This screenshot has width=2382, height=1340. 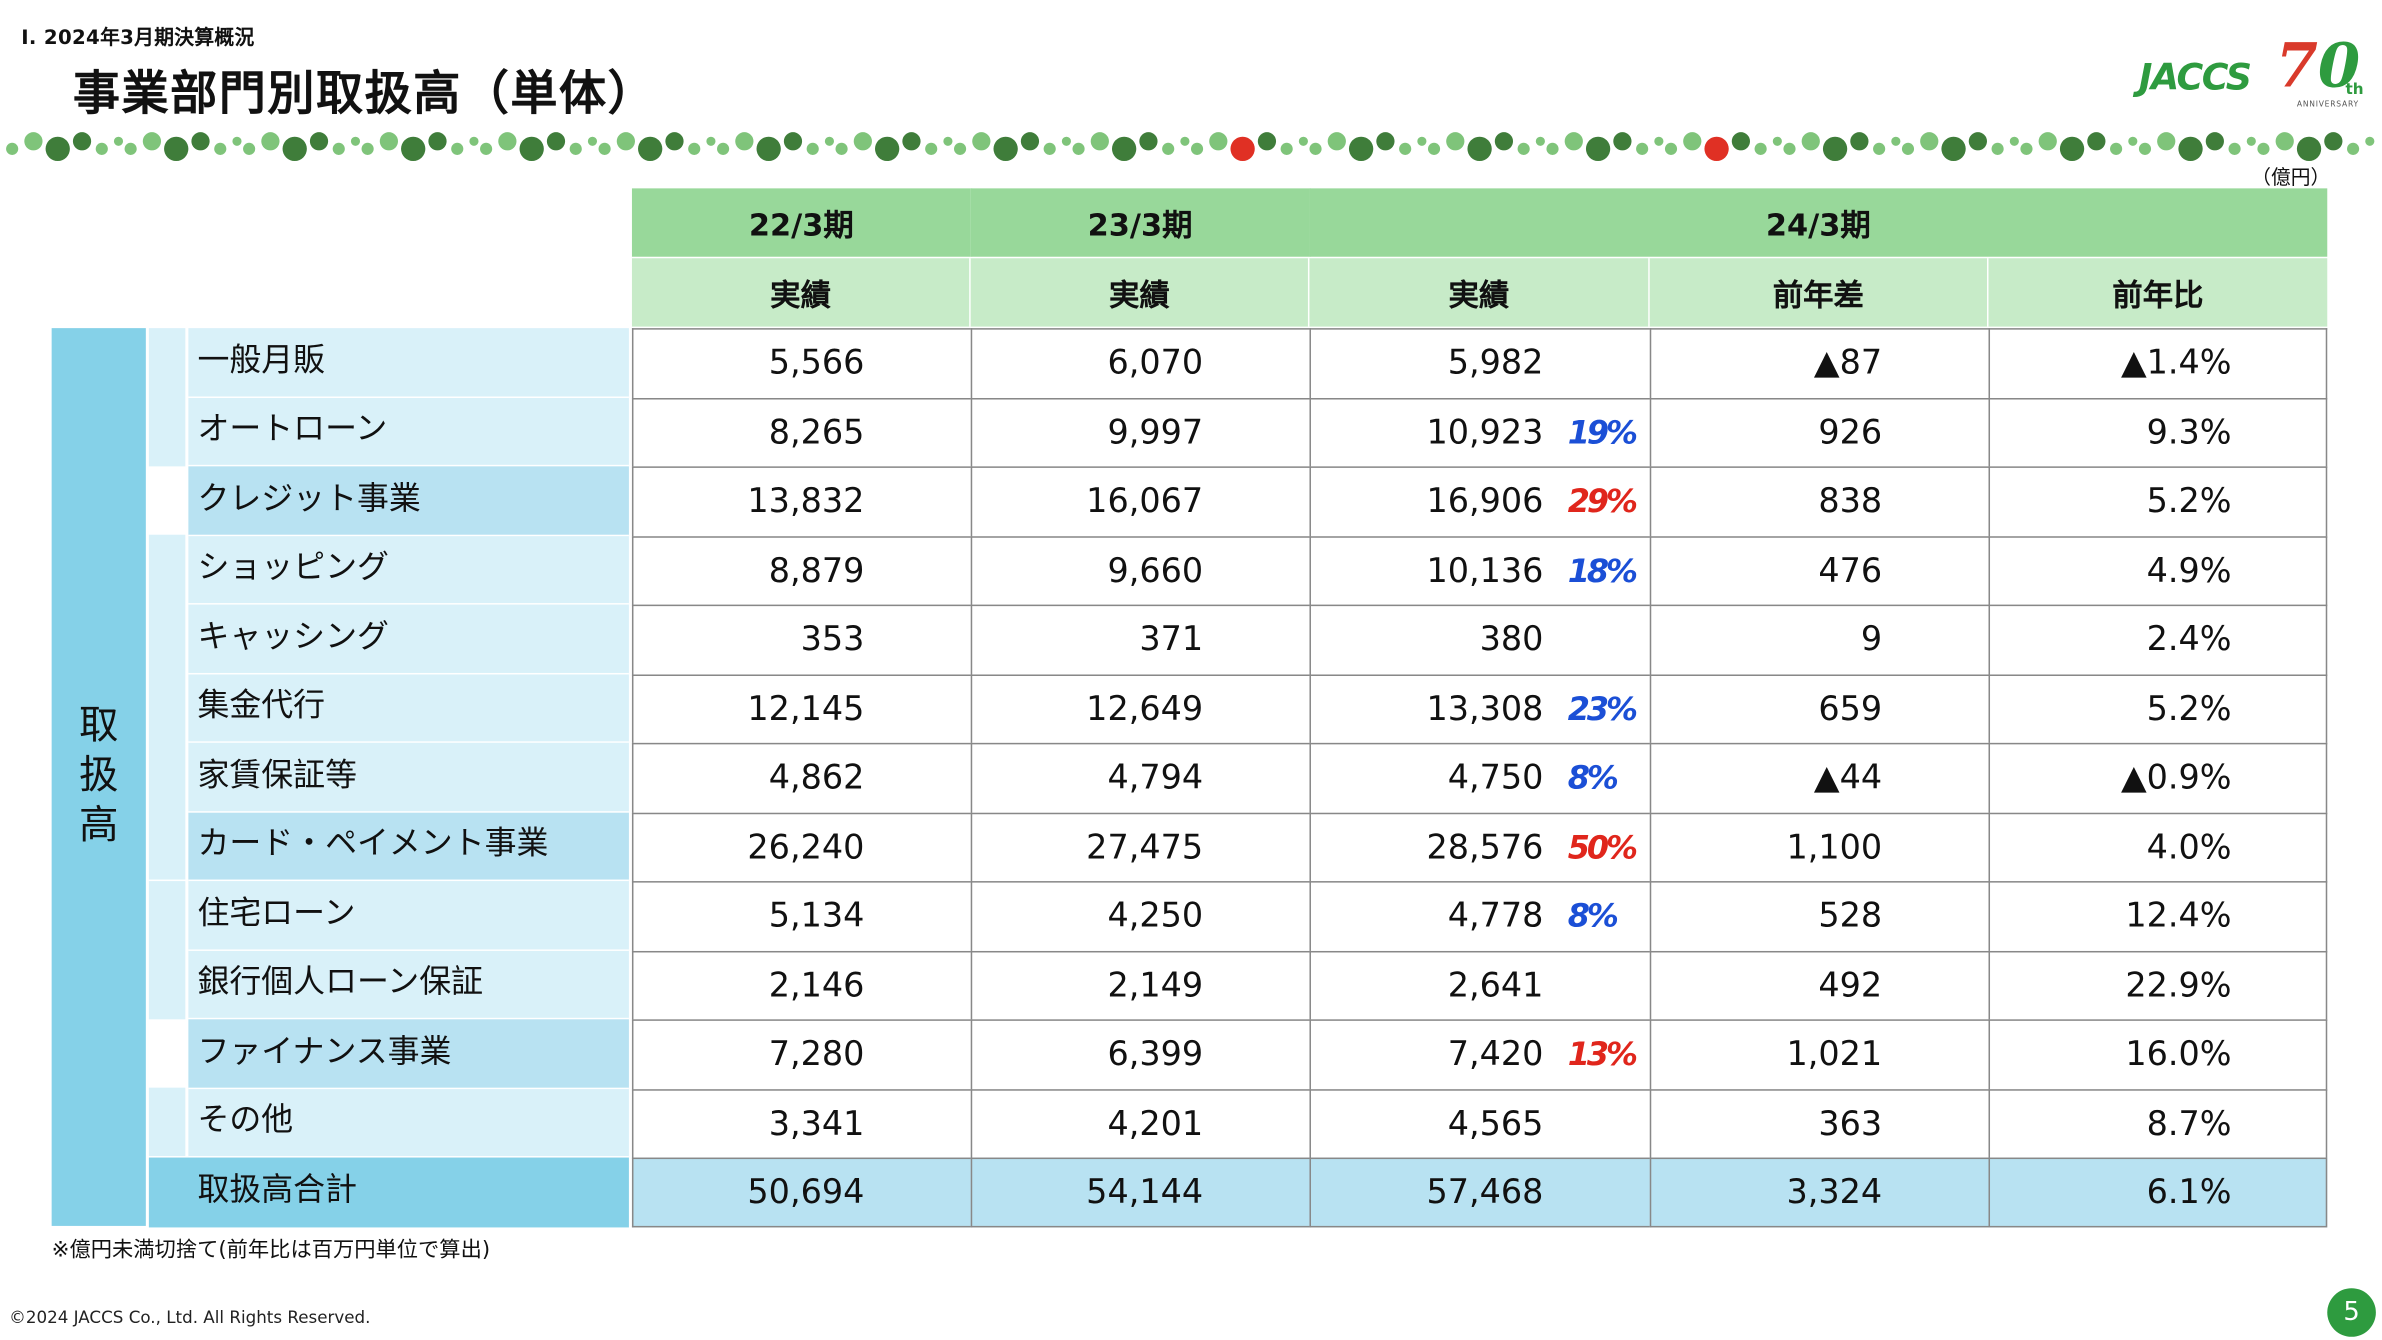 What do you see at coordinates (2291, 178) in the screenshot?
I see `unit-label: （億円）` at bounding box center [2291, 178].